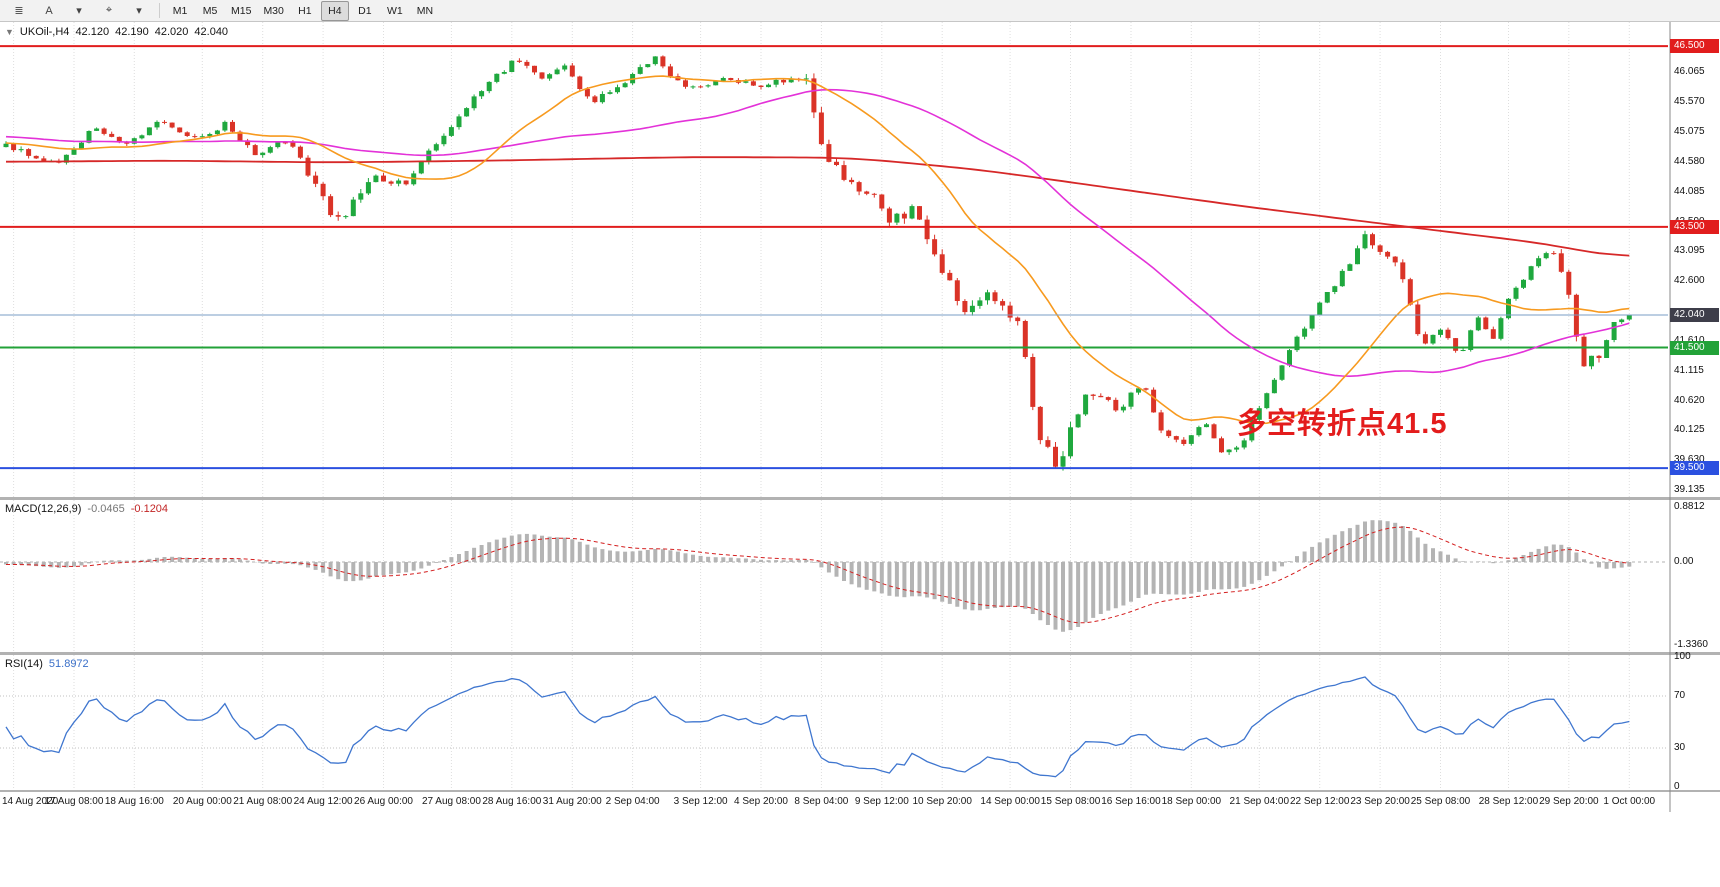  I want to click on chart-header: ▼ UKOil-,H4 42.120 42.190 42.020 42.040, so click(119, 32).